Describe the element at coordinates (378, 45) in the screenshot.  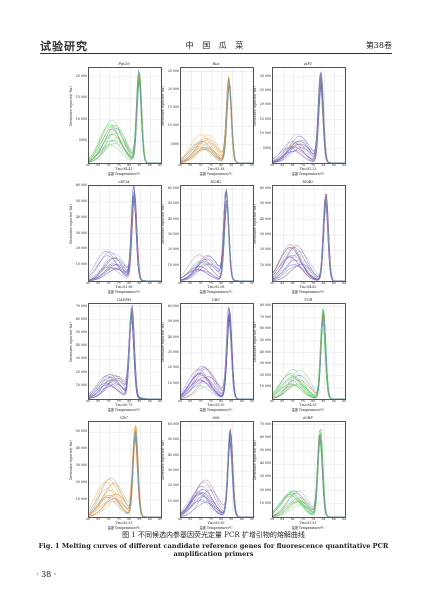
I see `volume-number: 第38卷` at that location.